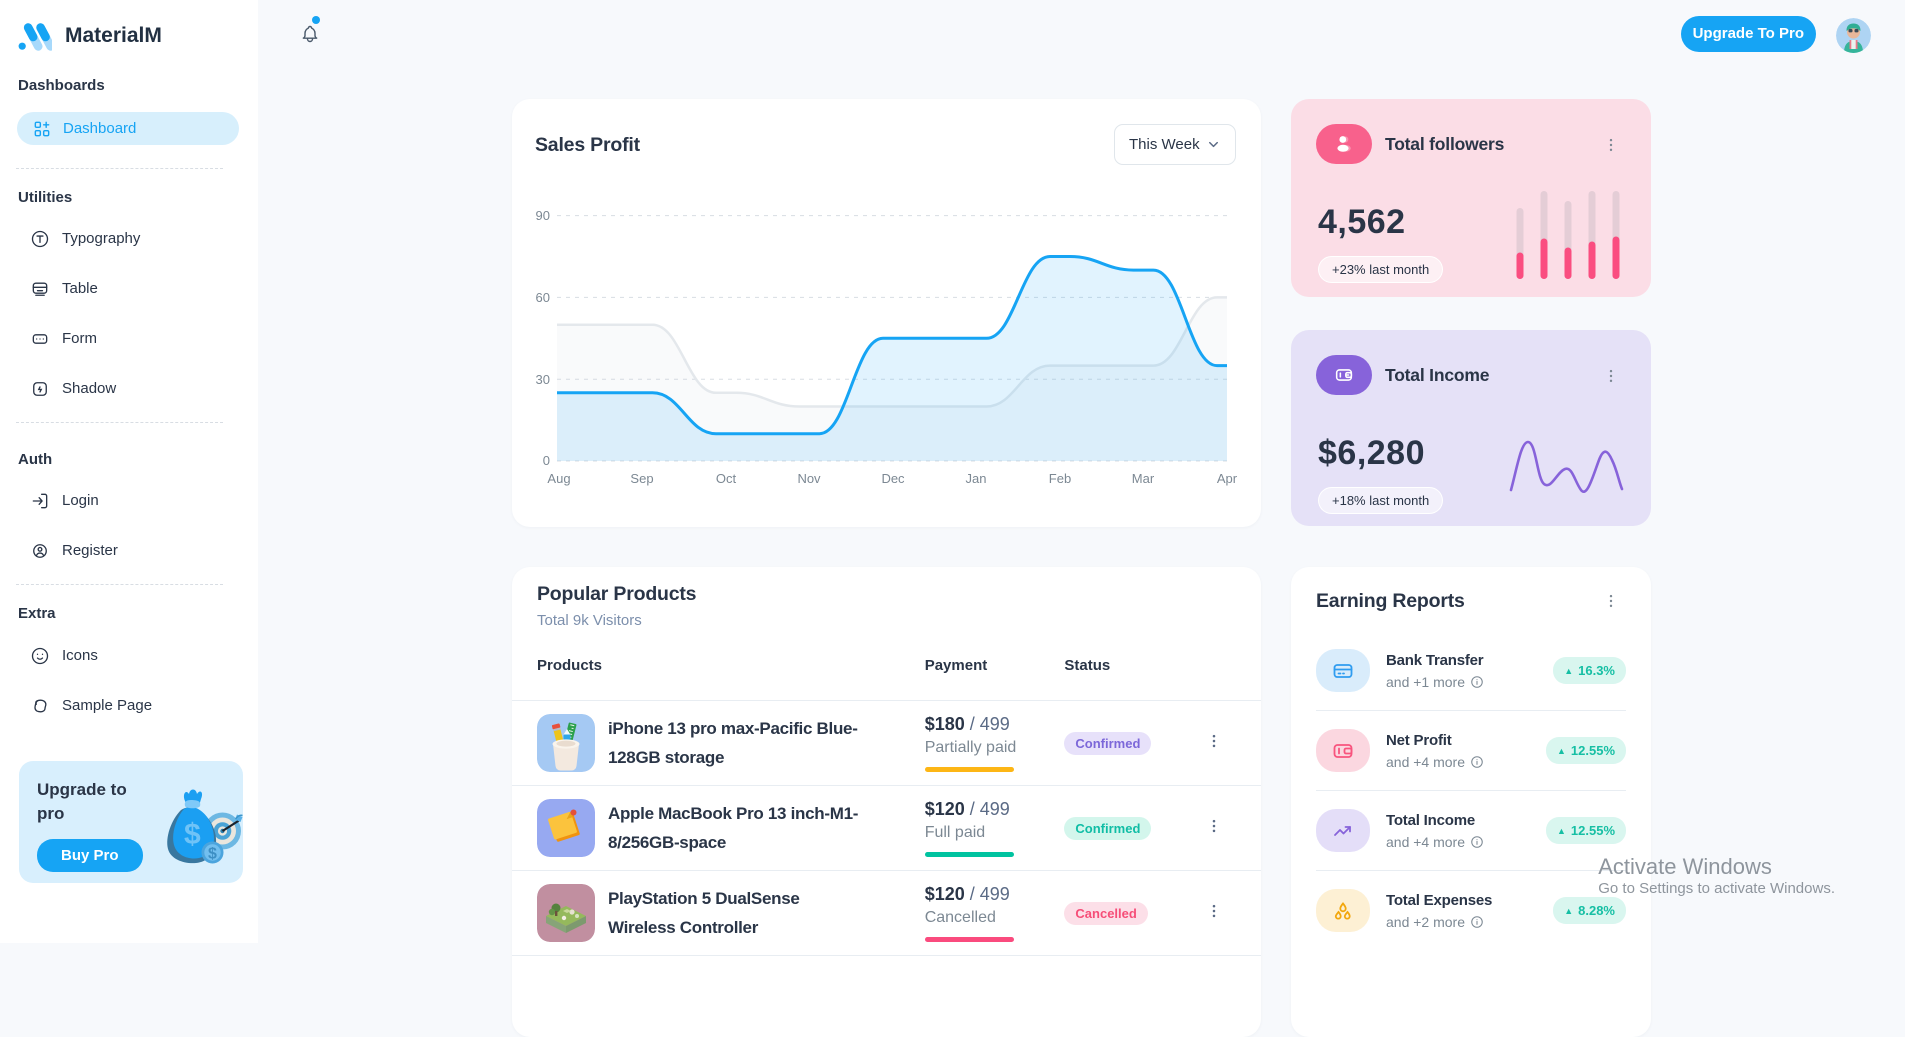  Describe the element at coordinates (543, 215) in the screenshot. I see `svg-text: 90` at that location.